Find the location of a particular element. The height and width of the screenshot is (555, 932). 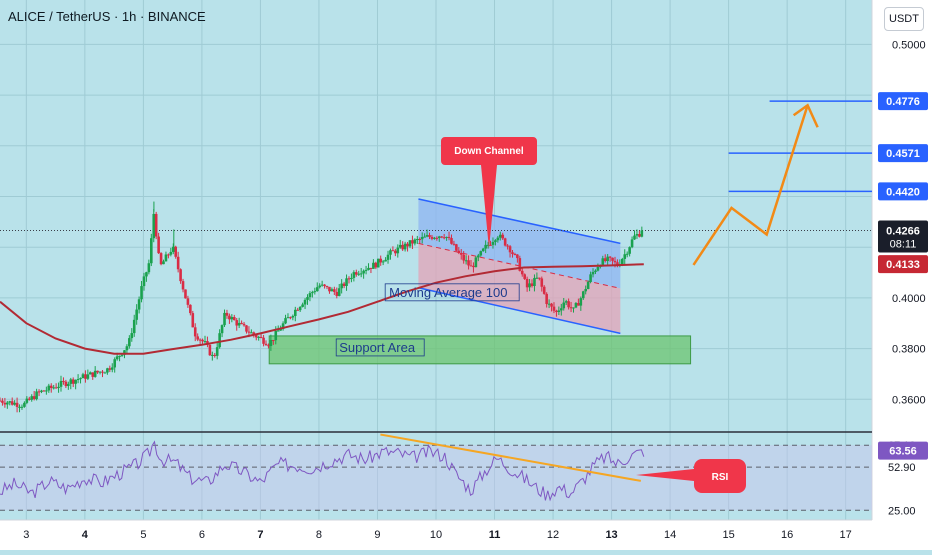

rsi-callout-bubble is located at coordinates (691, 476).